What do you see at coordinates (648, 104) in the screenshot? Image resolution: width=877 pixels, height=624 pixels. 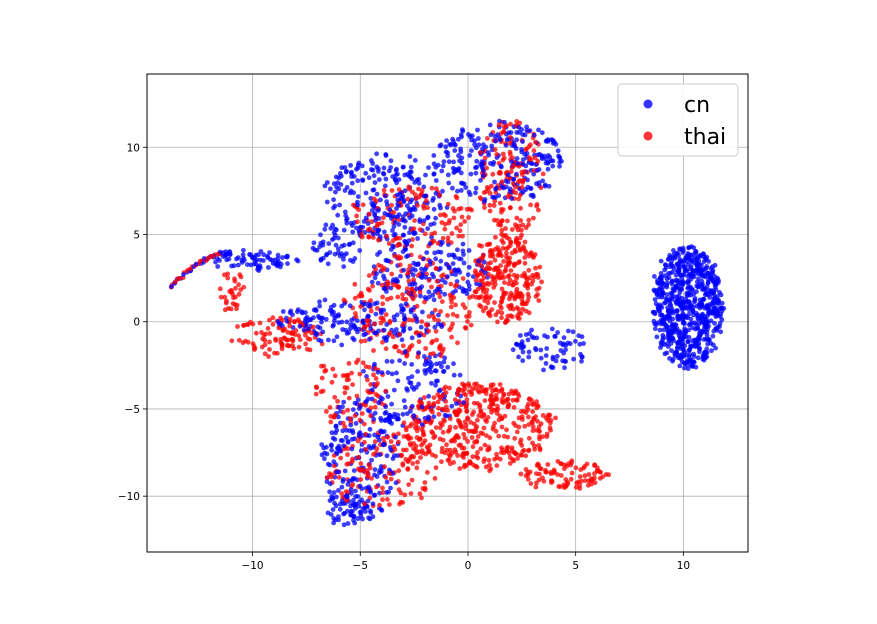 I see `legend-marker-cn` at bounding box center [648, 104].